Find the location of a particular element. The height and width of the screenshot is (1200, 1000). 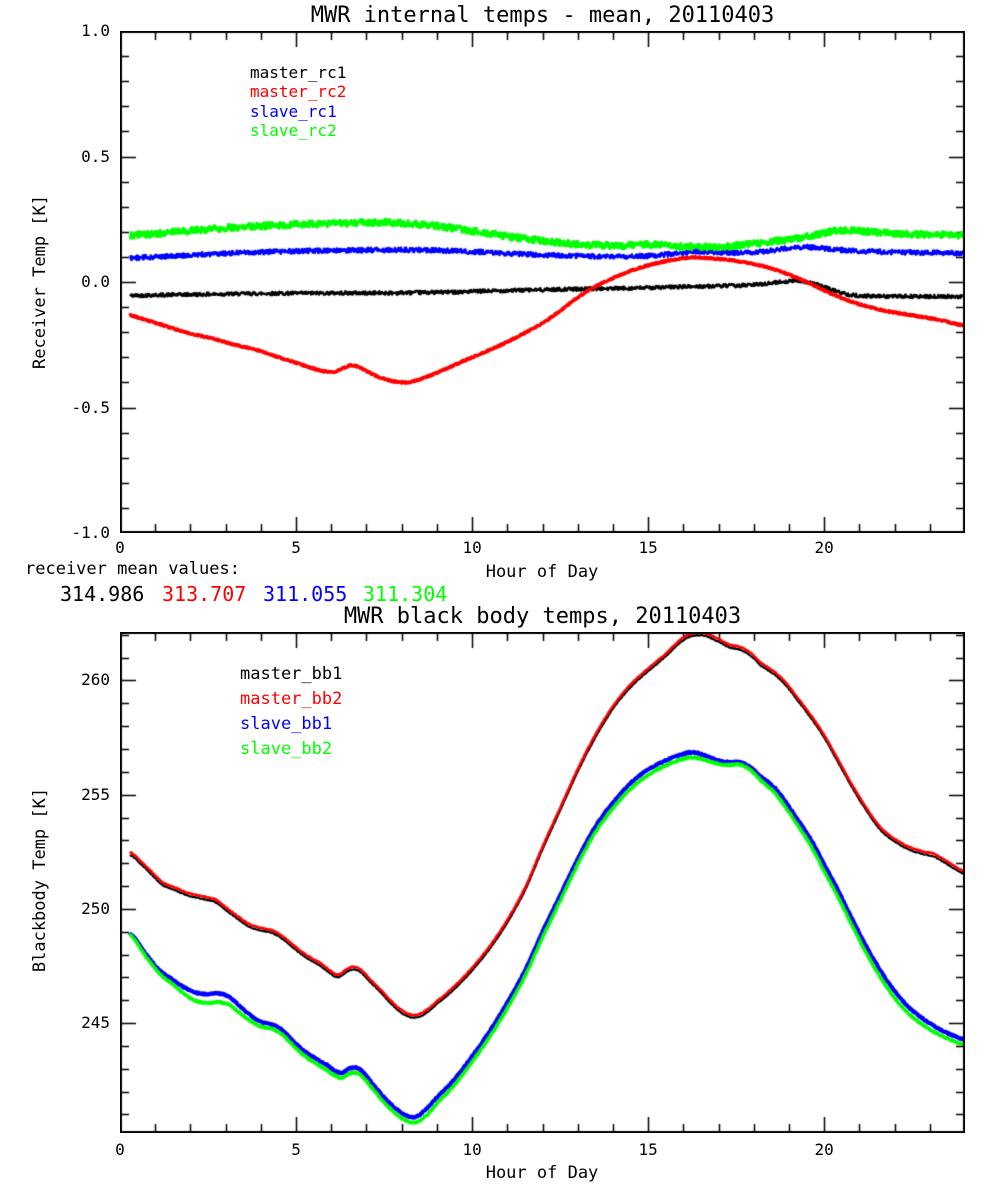

bottom-chart-y-axis-title: Blackbody Temp [K] is located at coordinates (40, 880).